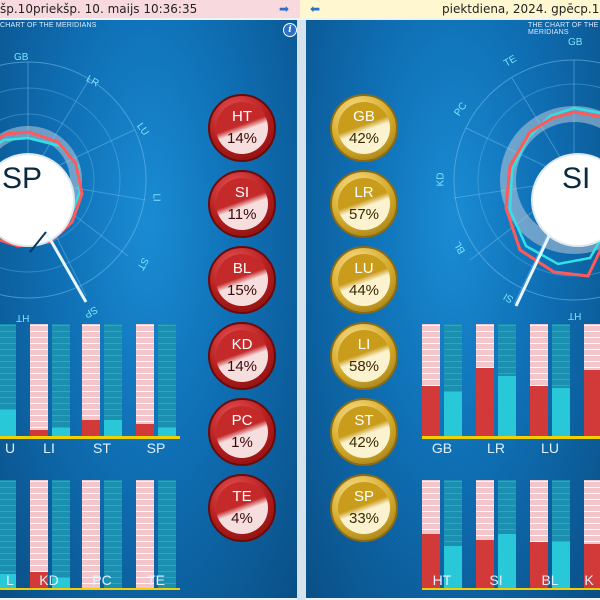 Image resolution: width=600 pixels, height=600 pixels. I want to click on radial-label-gb: GB, so click(21, 57).